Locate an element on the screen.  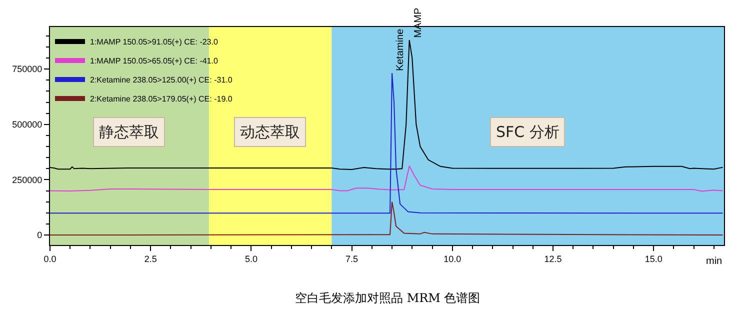
y-tick-label: 750000 is located at coordinates (27, 69).